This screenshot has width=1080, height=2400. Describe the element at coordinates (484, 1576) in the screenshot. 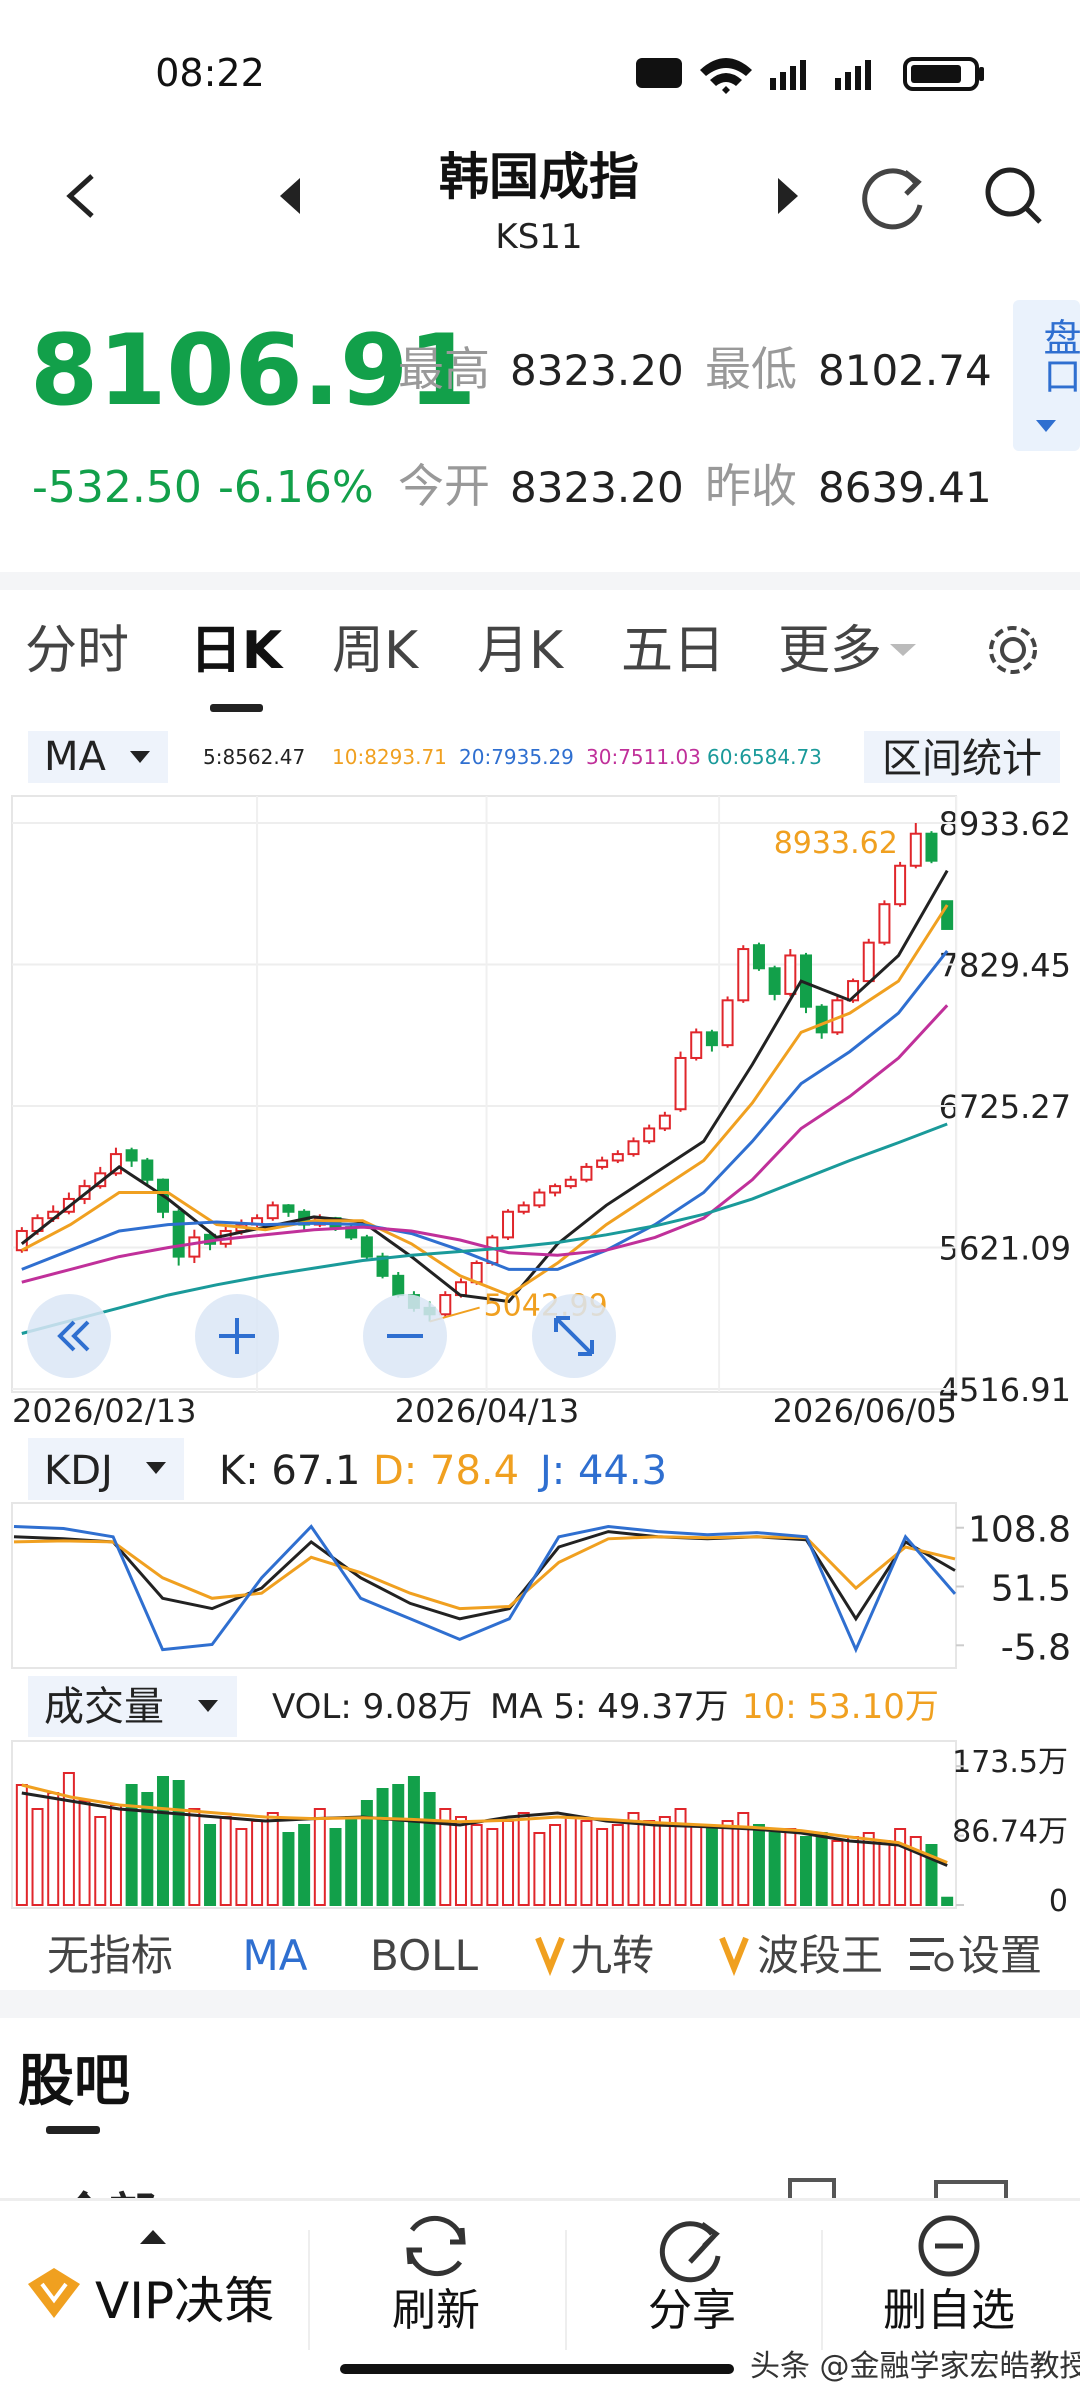

I see `kdj-line` at that location.